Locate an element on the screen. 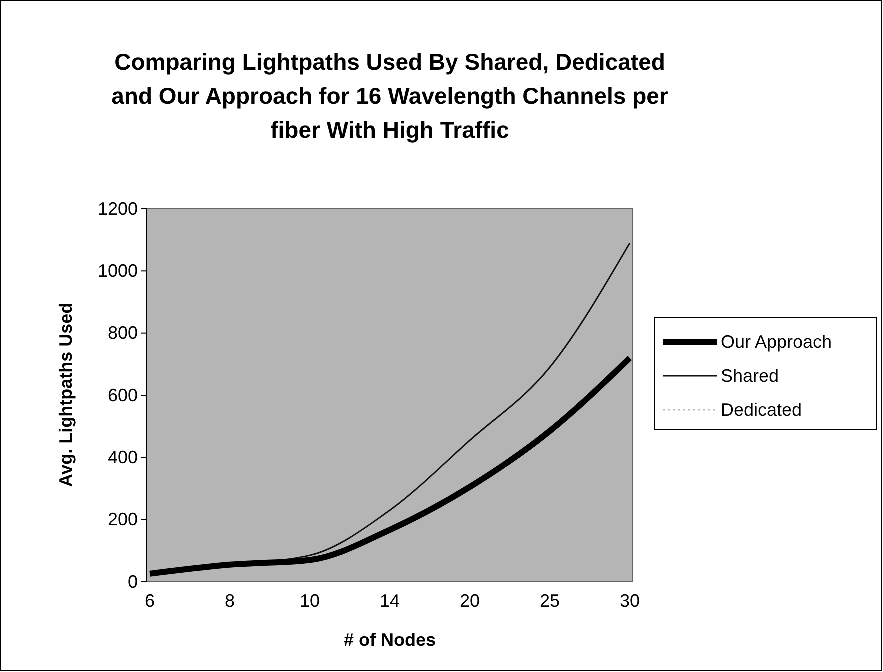 The width and height of the screenshot is (883, 672). legend-label: Our Approach is located at coordinates (776, 342).